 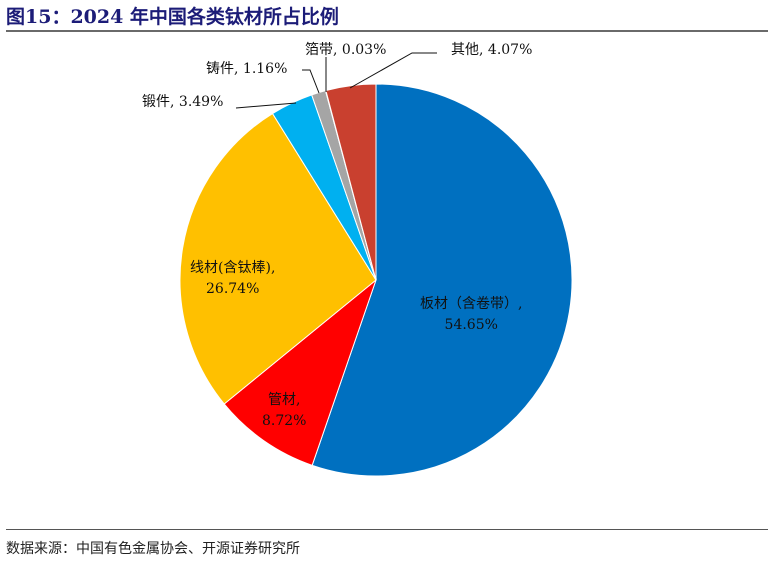 What do you see at coordinates (266, 105) in the screenshot?
I see `leader-line-forging` at bounding box center [266, 105].